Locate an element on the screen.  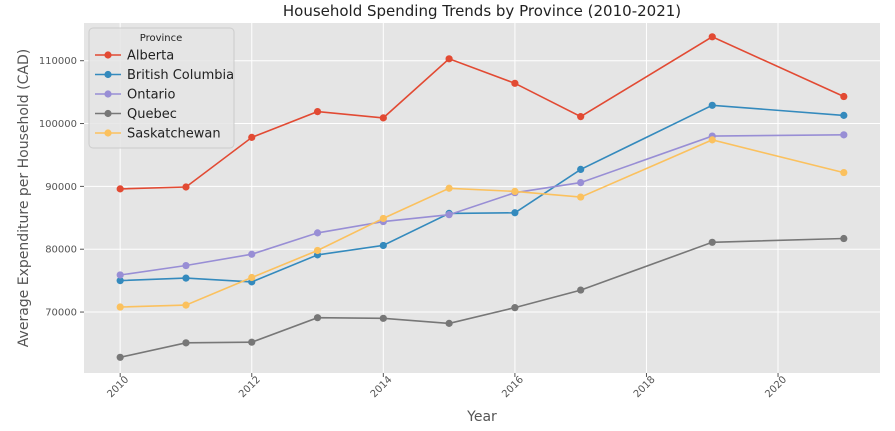
legend-label: British Columbia is located at coordinates (180, 75).